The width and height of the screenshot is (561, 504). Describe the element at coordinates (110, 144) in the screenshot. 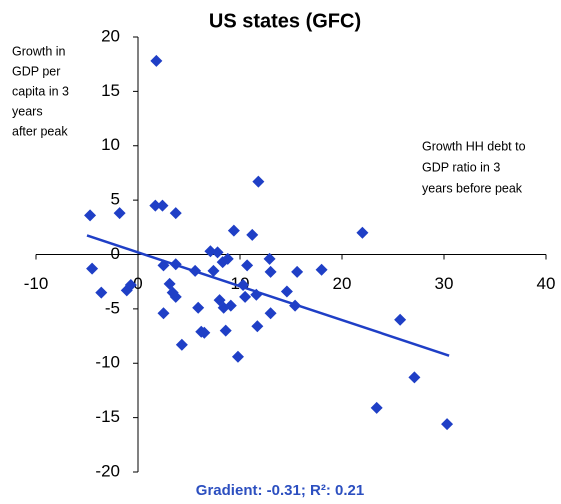

I see `y-tick-label: 10` at that location.